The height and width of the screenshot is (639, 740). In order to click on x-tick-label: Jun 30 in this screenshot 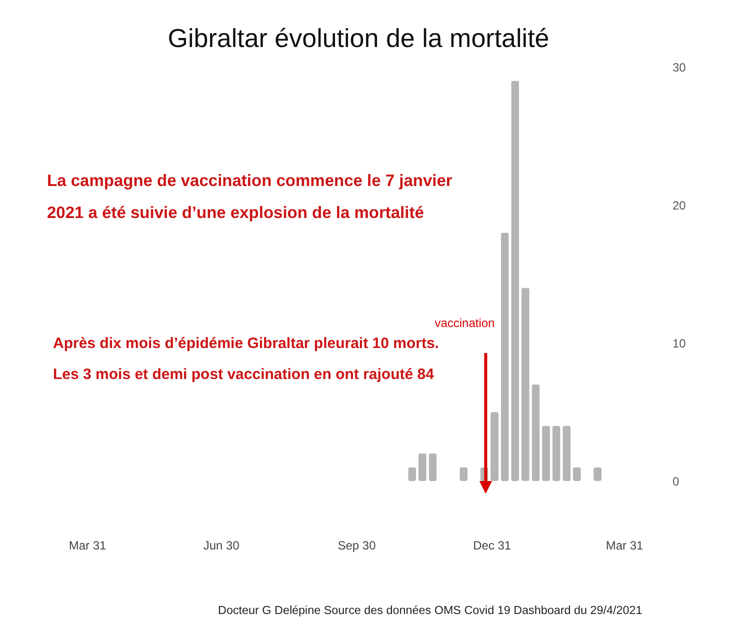, I will do `click(221, 545)`.